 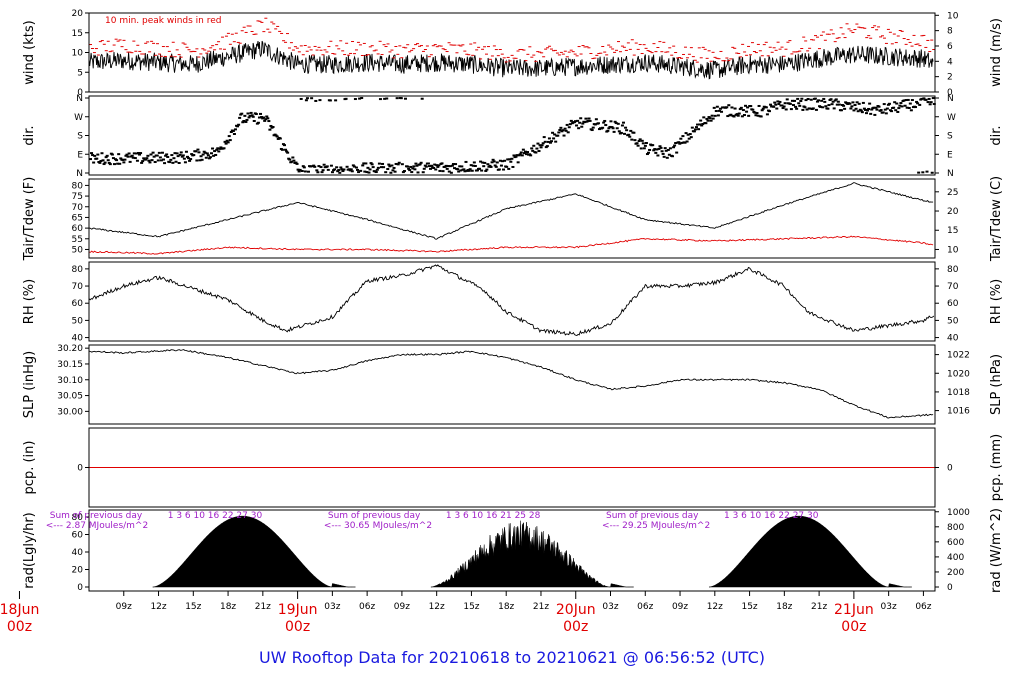 What do you see at coordinates (953, 250) in the screenshot?
I see `y2-tick-label-temp: 10` at bounding box center [953, 250].